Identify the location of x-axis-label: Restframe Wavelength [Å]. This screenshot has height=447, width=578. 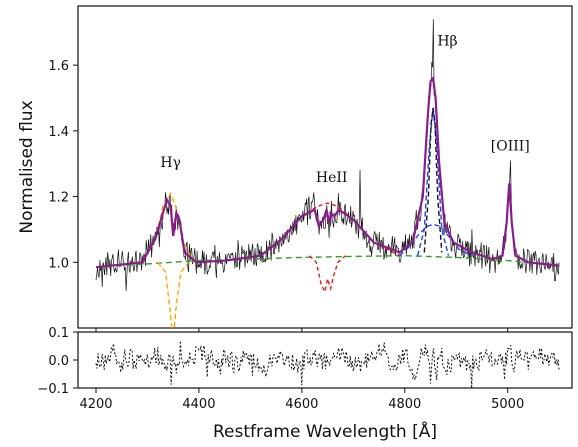
(325, 431).